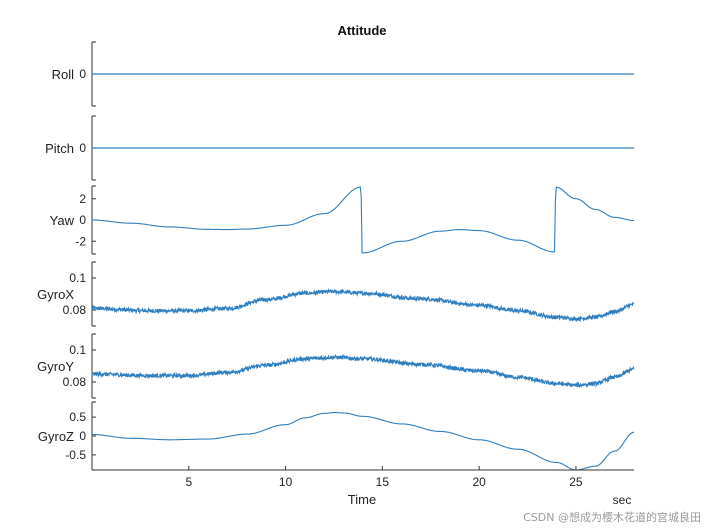 This screenshot has width=709, height=531. I want to click on y-tick-label: 0.5, so click(77, 417).